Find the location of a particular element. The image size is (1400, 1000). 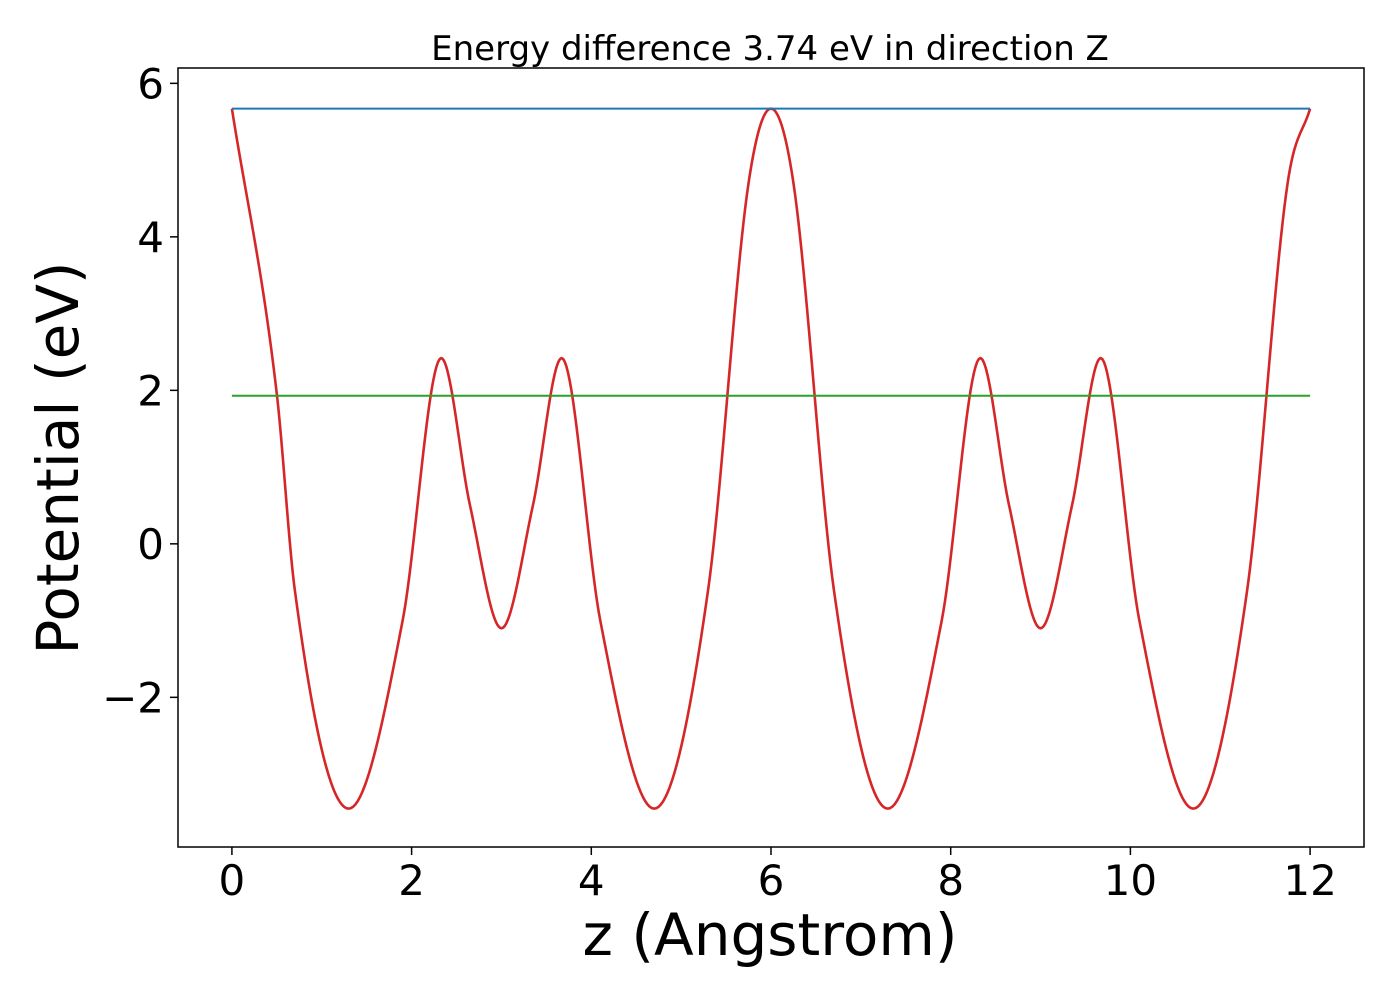

x-tick-label: 8 is located at coordinates (950, 880).